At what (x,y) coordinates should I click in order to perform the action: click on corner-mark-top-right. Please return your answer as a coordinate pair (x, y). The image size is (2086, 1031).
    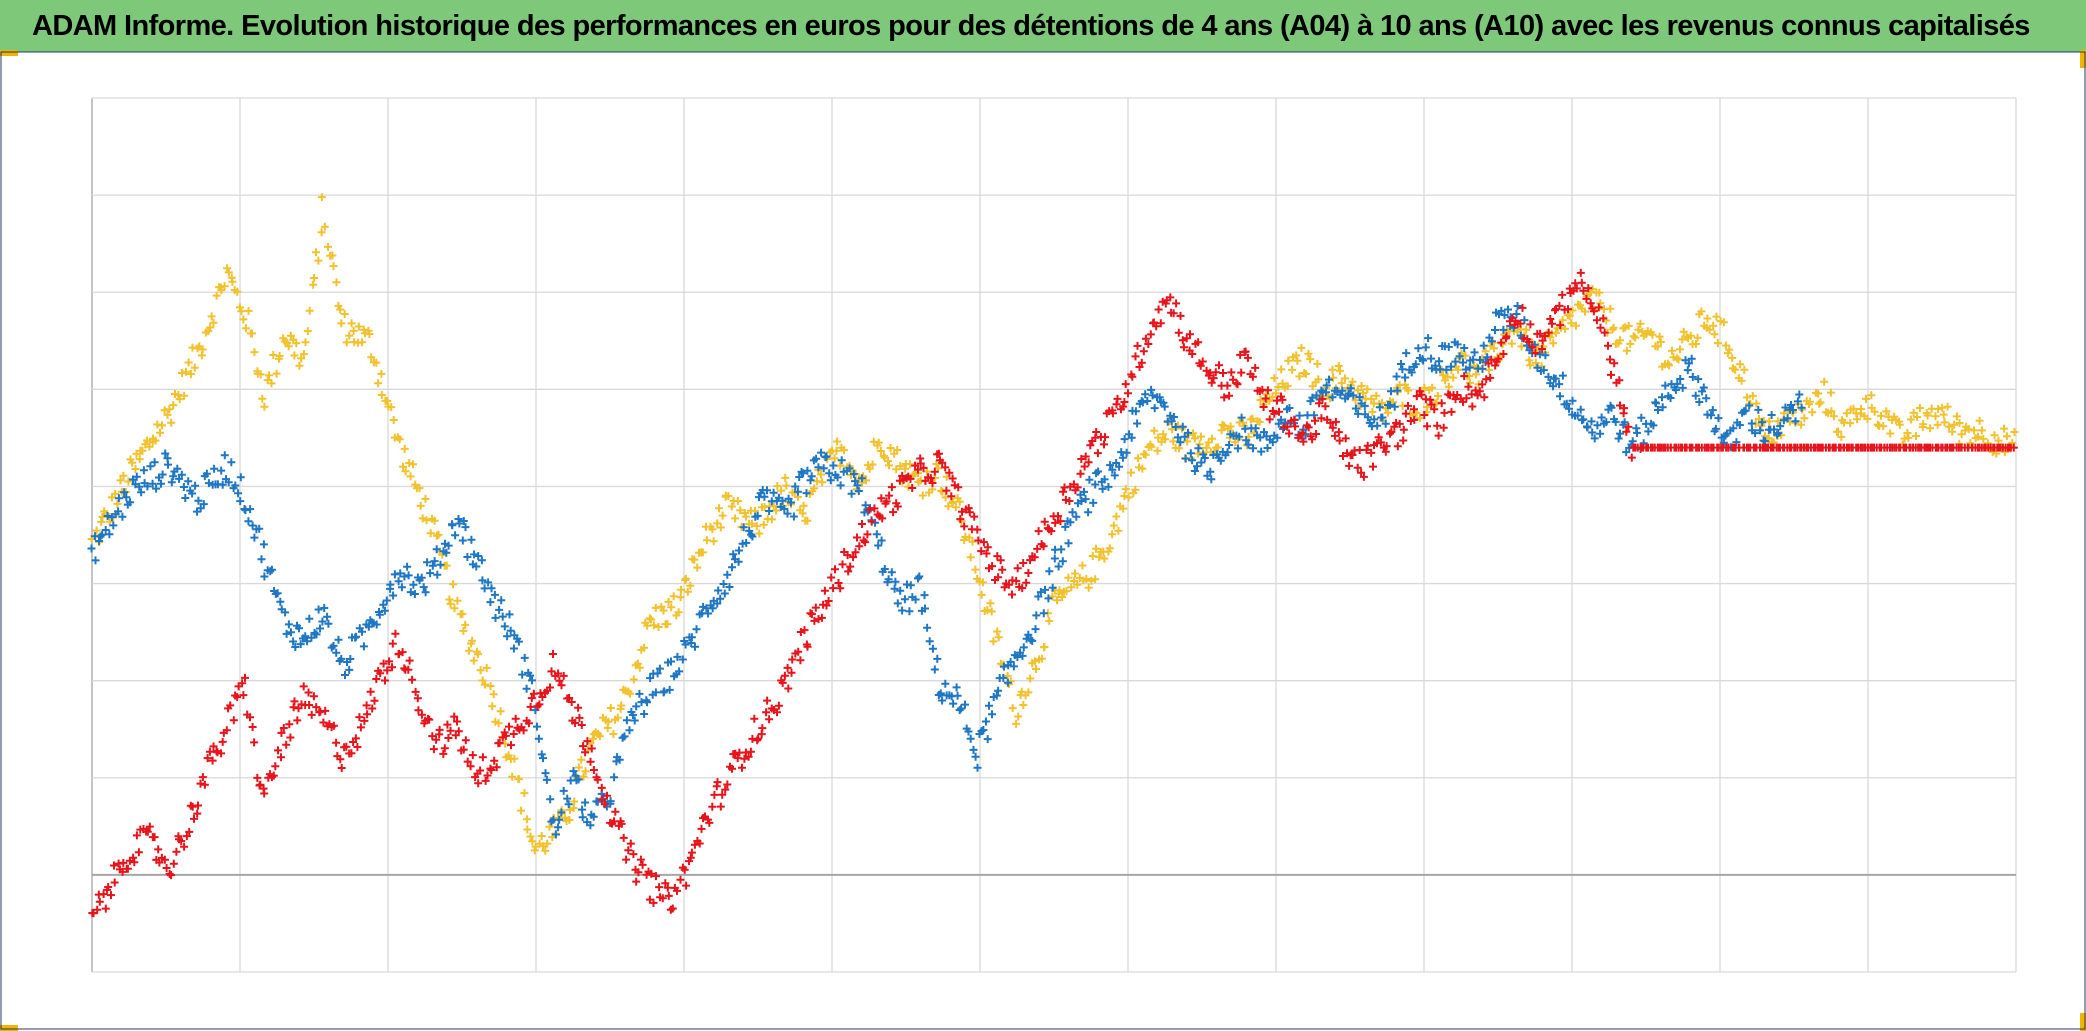
    Looking at the image, I should click on (2083, 59).